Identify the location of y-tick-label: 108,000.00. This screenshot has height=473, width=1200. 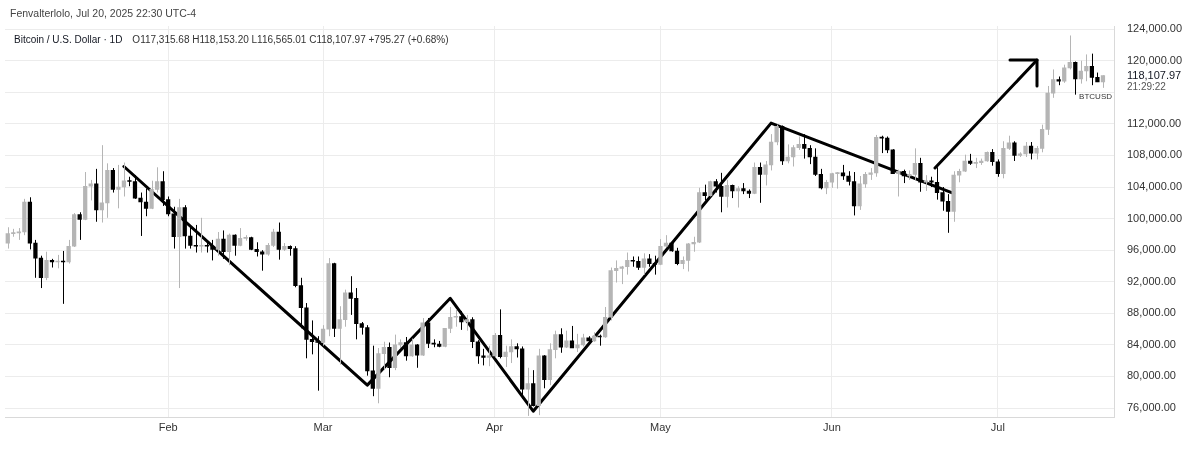
(1155, 154).